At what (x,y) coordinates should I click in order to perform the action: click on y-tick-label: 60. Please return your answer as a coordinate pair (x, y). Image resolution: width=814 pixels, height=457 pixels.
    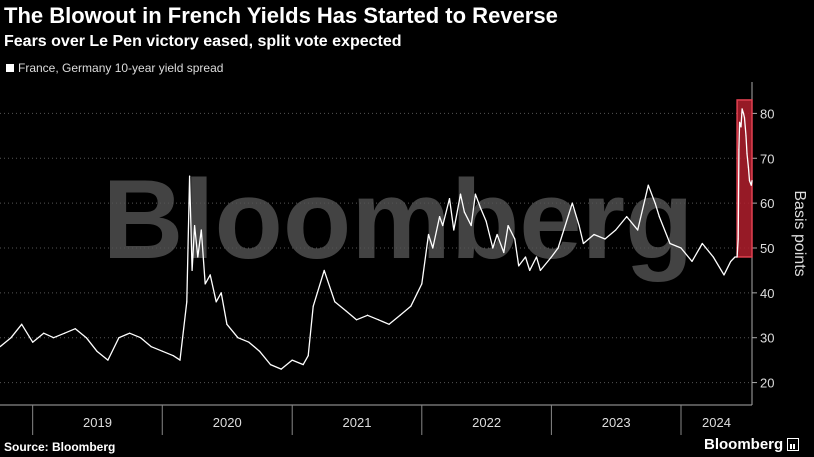
    Looking at the image, I should click on (767, 203).